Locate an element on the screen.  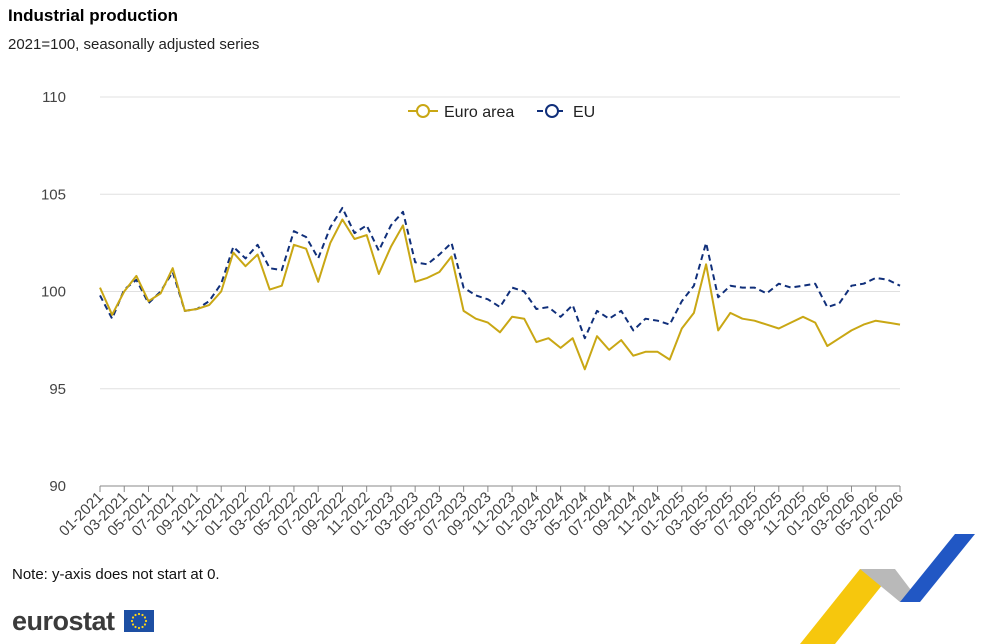
y-tick-label: 95 is located at coordinates (57, 389).